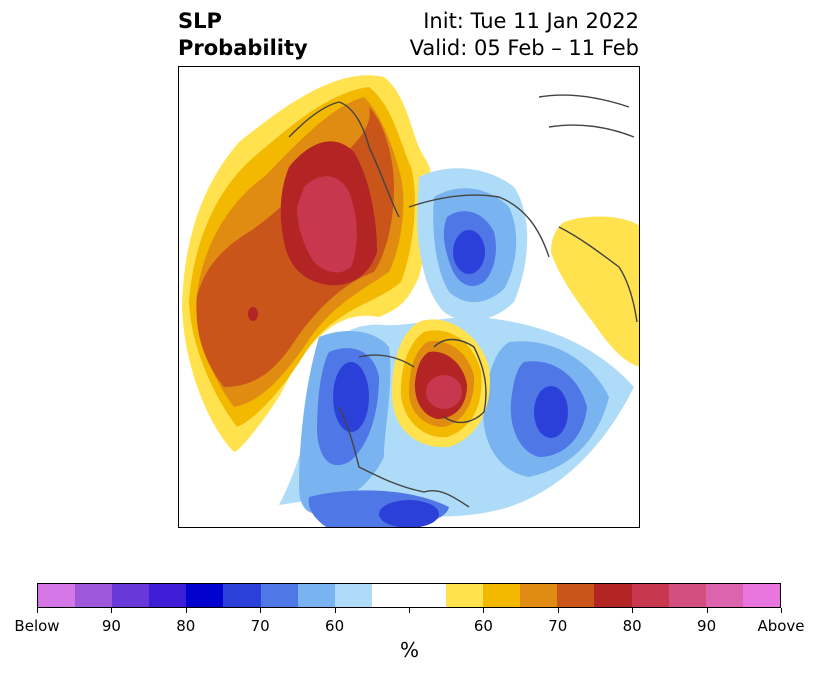 This screenshot has width=819, height=676. Describe the element at coordinates (469, 252) in the screenshot. I see `below-75-siberia` at that location.